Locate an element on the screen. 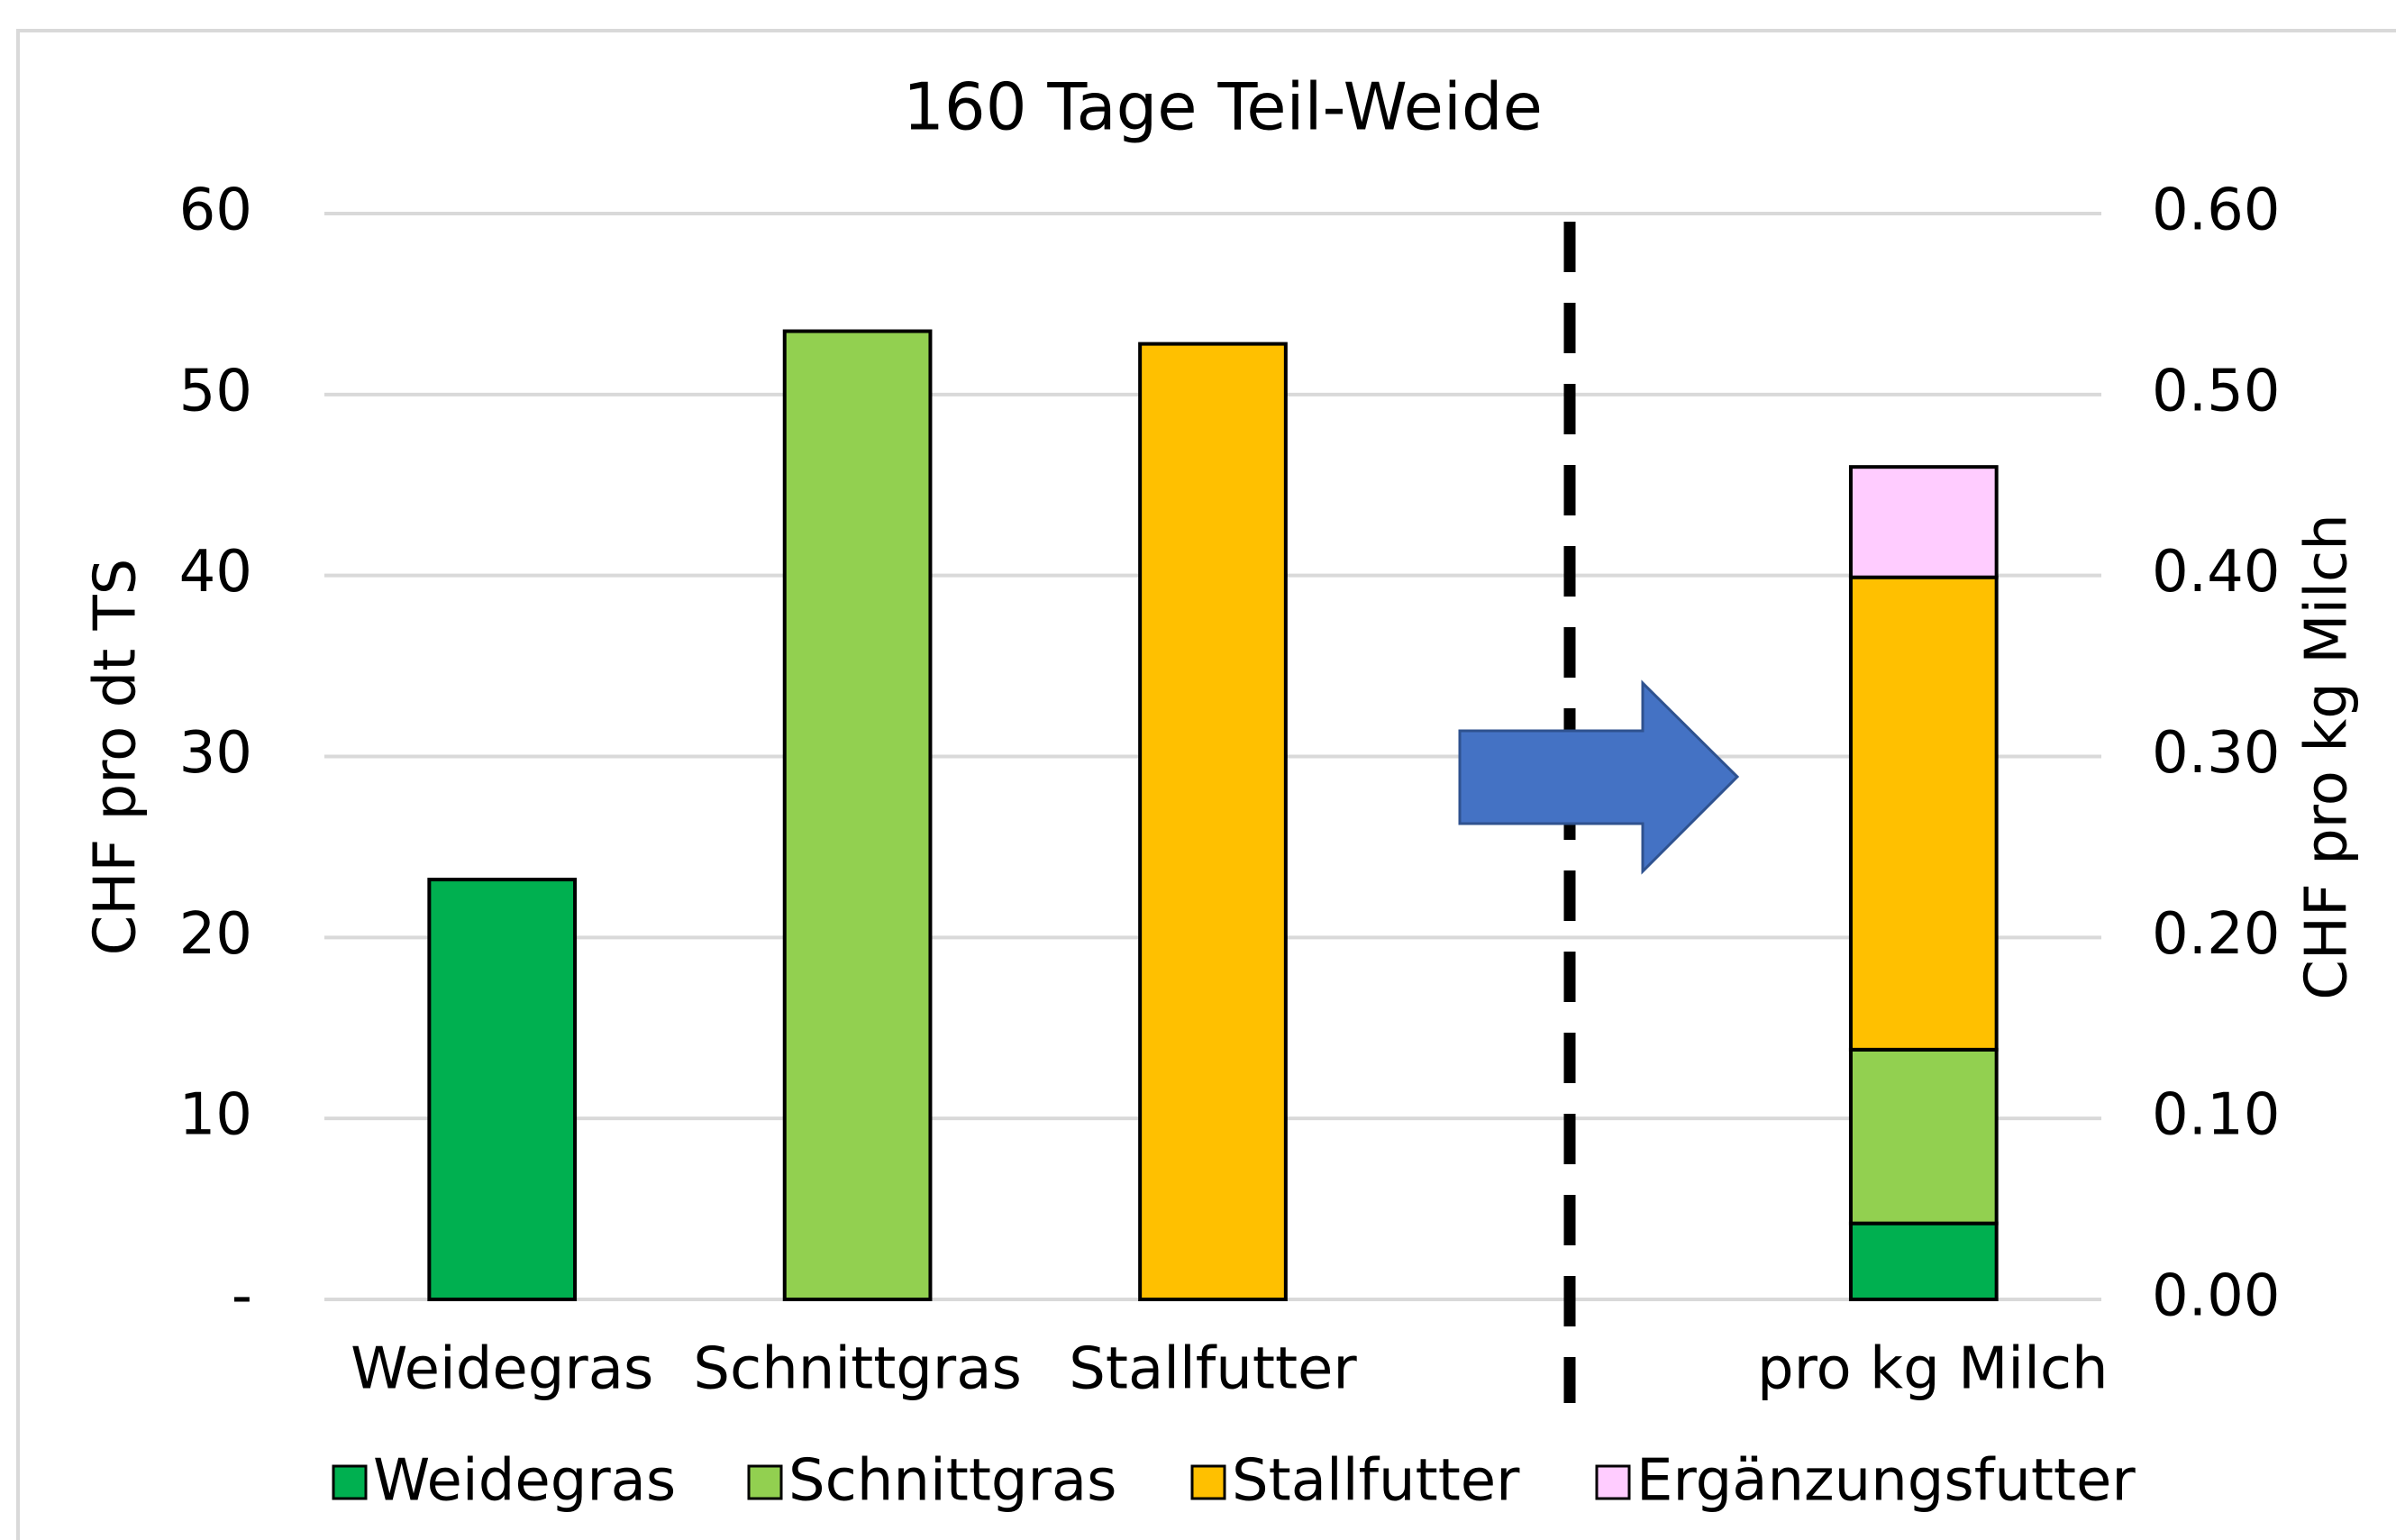  y-tick-label: 10 is located at coordinates (215, 1115).